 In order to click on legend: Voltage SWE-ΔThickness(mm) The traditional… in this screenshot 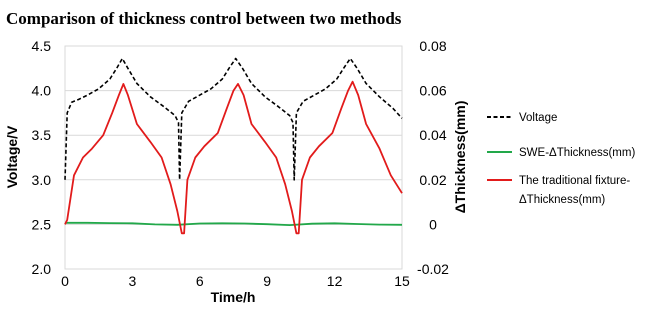, I will do `click(561, 159)`.